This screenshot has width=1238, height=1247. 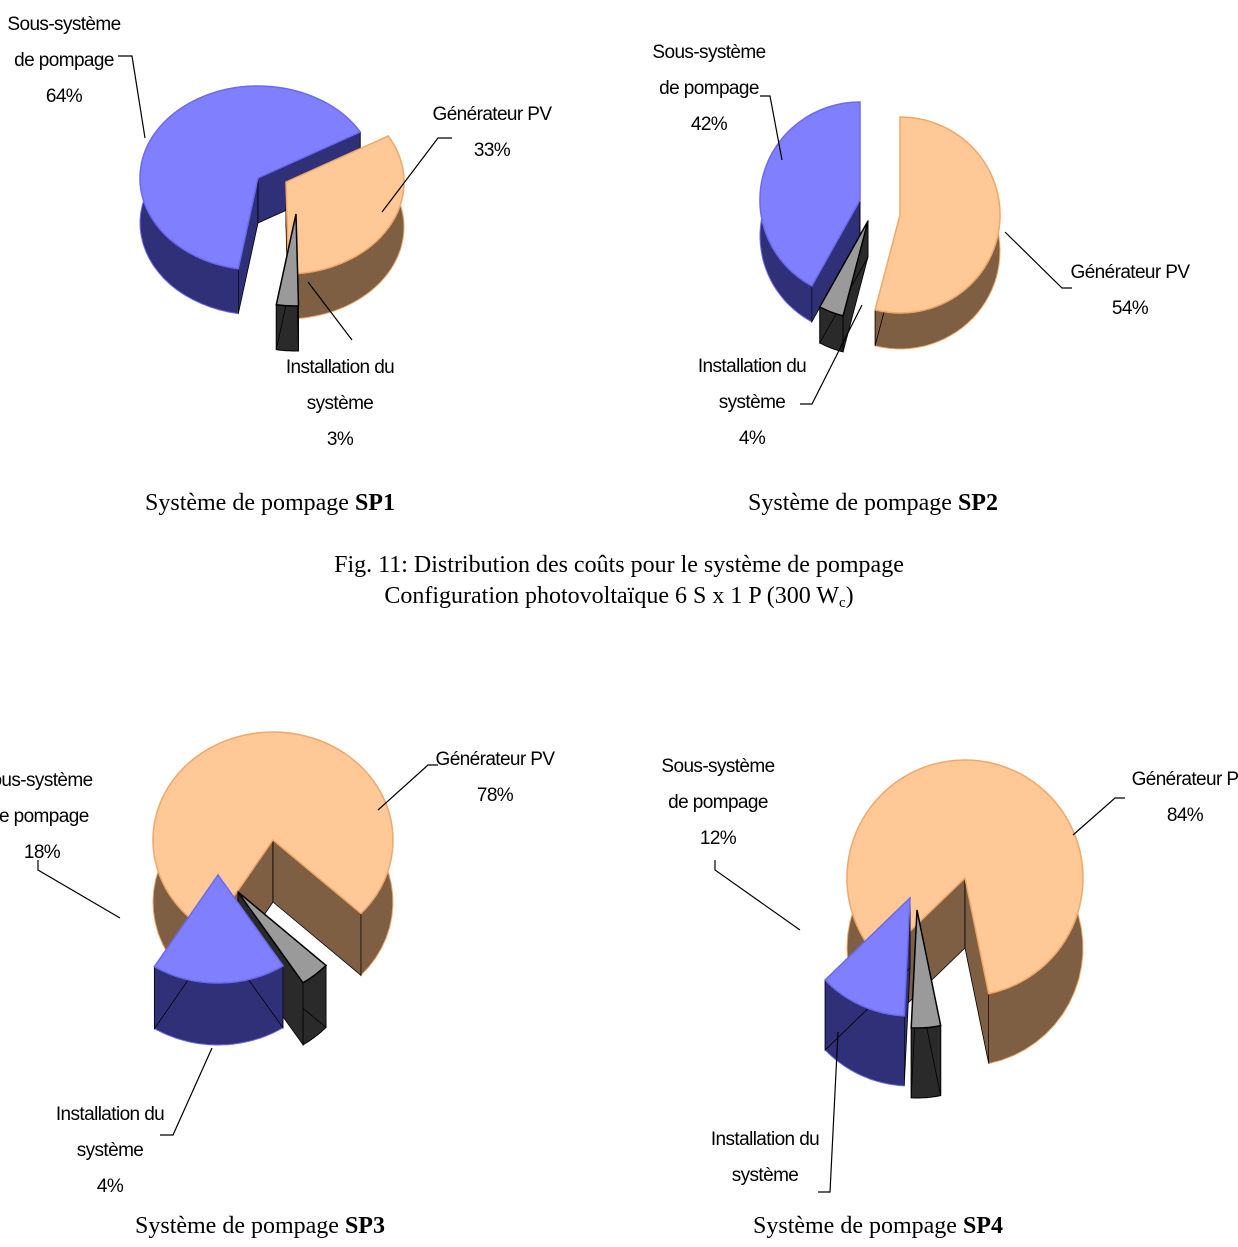 I want to click on pie-slice-generateur, so click(x=937, y=233).